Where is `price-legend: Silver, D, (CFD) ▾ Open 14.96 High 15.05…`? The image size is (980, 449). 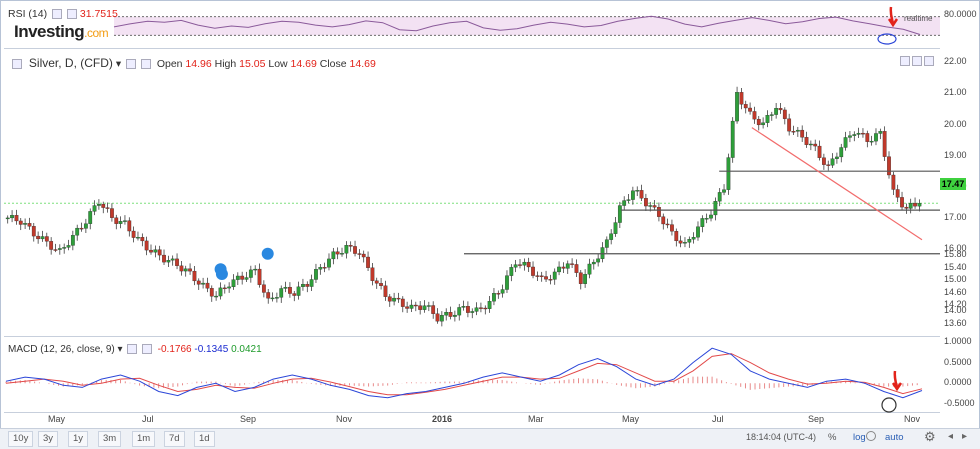 price-legend: Silver, D, (CFD) ▾ Open 14.96 High 15.05… is located at coordinates (193, 63).